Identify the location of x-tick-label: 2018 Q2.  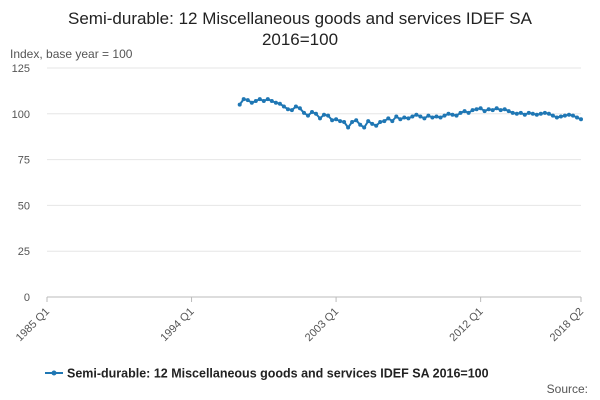
(567, 325).